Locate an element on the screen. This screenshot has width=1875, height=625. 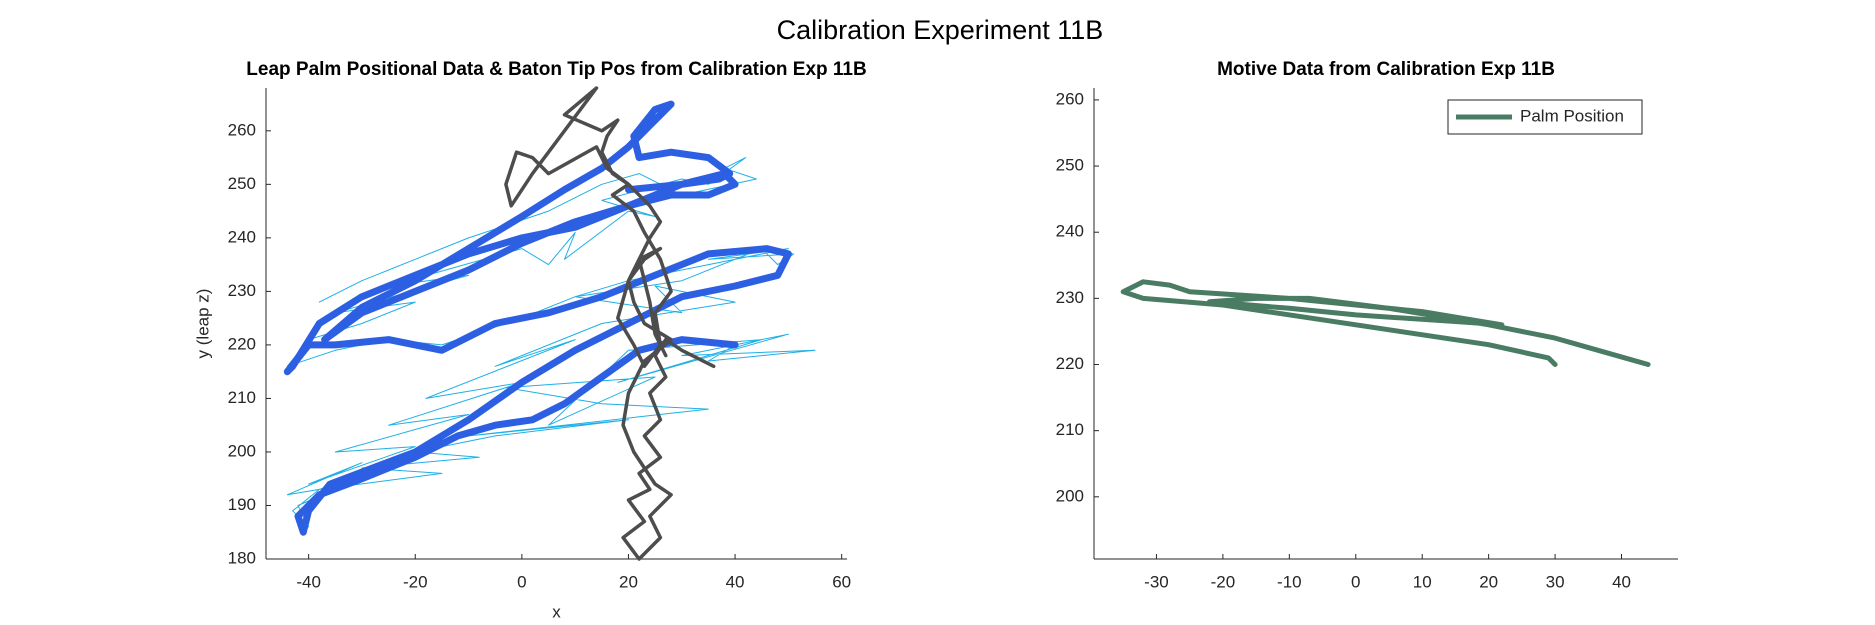
x-tick-label: 30 is located at coordinates (1555, 581).